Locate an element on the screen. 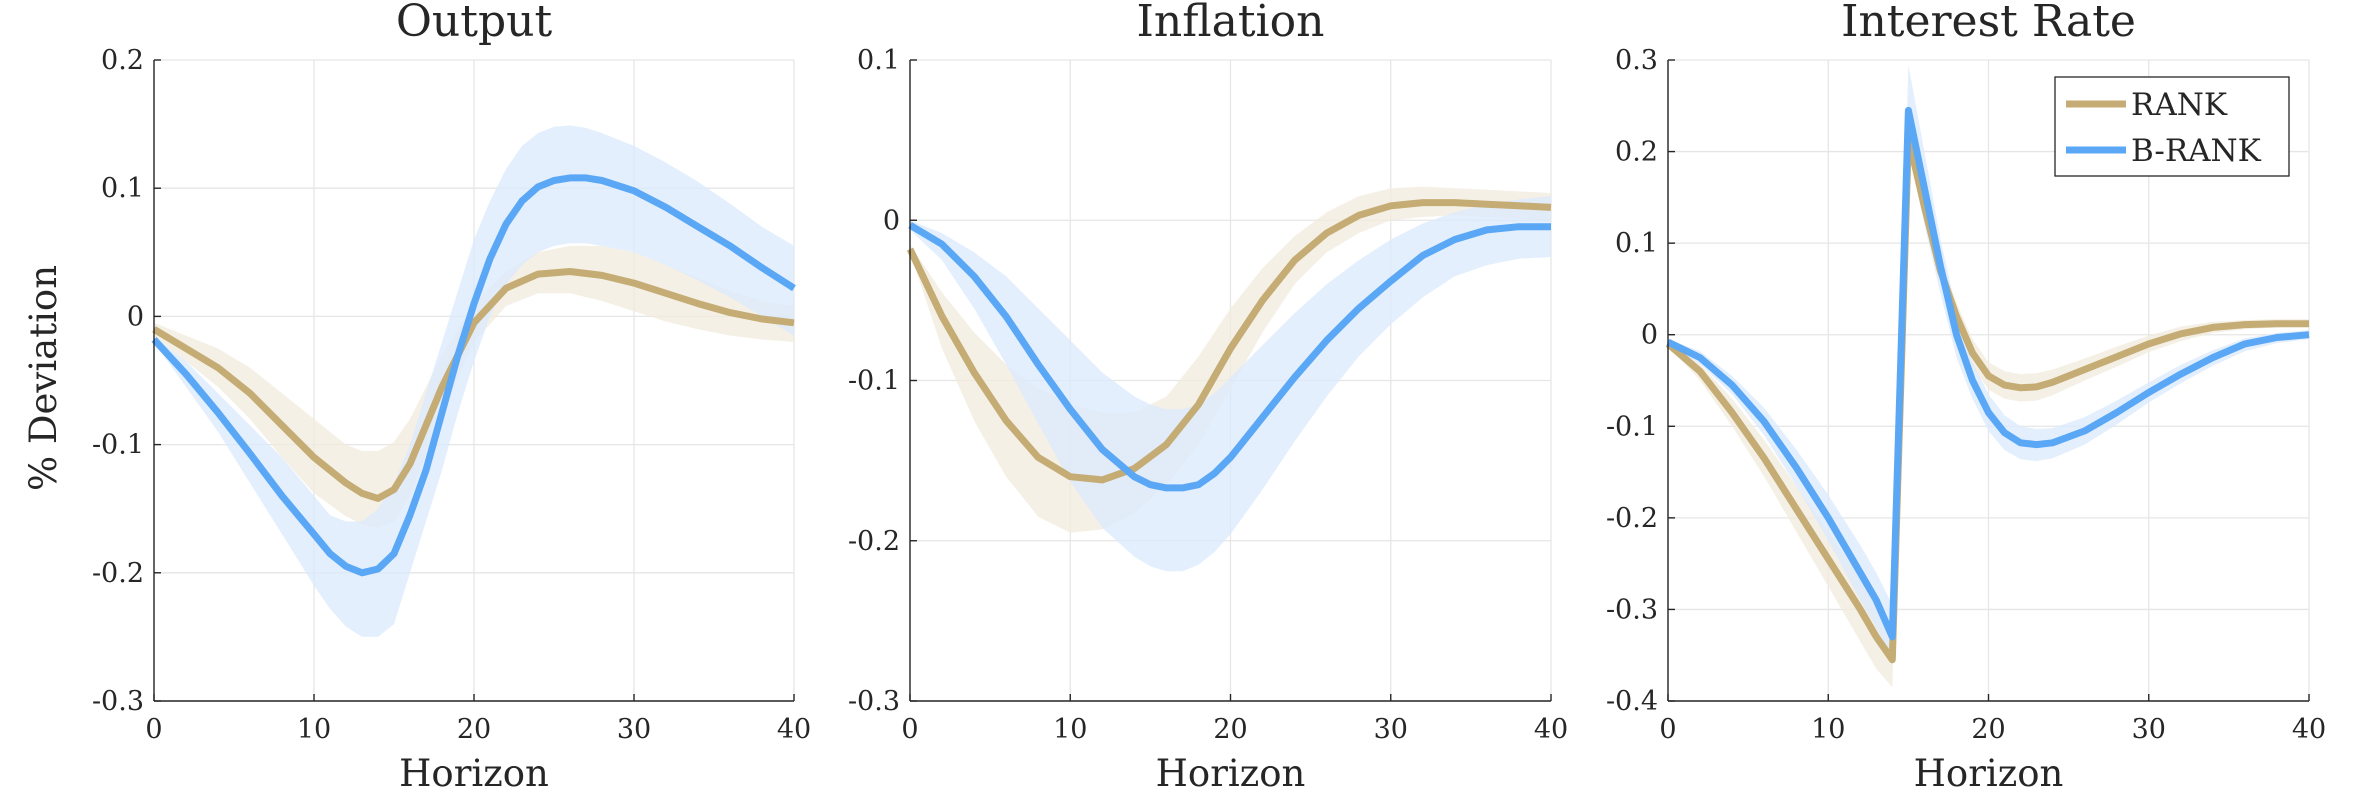 Image resolution: width=2363 pixels, height=792 pixels. legend-box is located at coordinates (2172, 126).